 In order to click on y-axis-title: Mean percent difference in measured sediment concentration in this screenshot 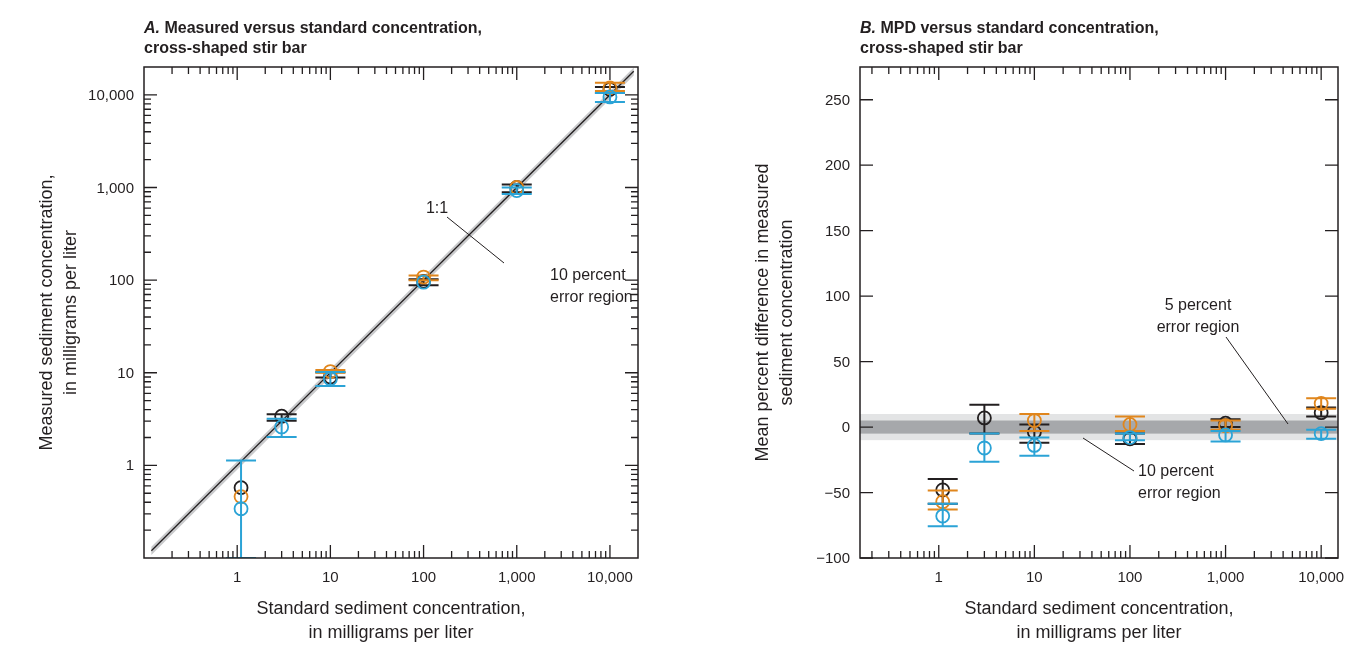, I will do `click(774, 312)`.